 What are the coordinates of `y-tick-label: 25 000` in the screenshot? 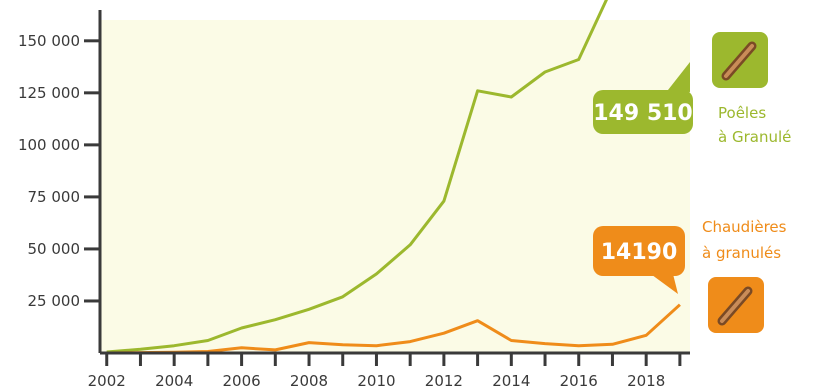 It's located at (54, 301).